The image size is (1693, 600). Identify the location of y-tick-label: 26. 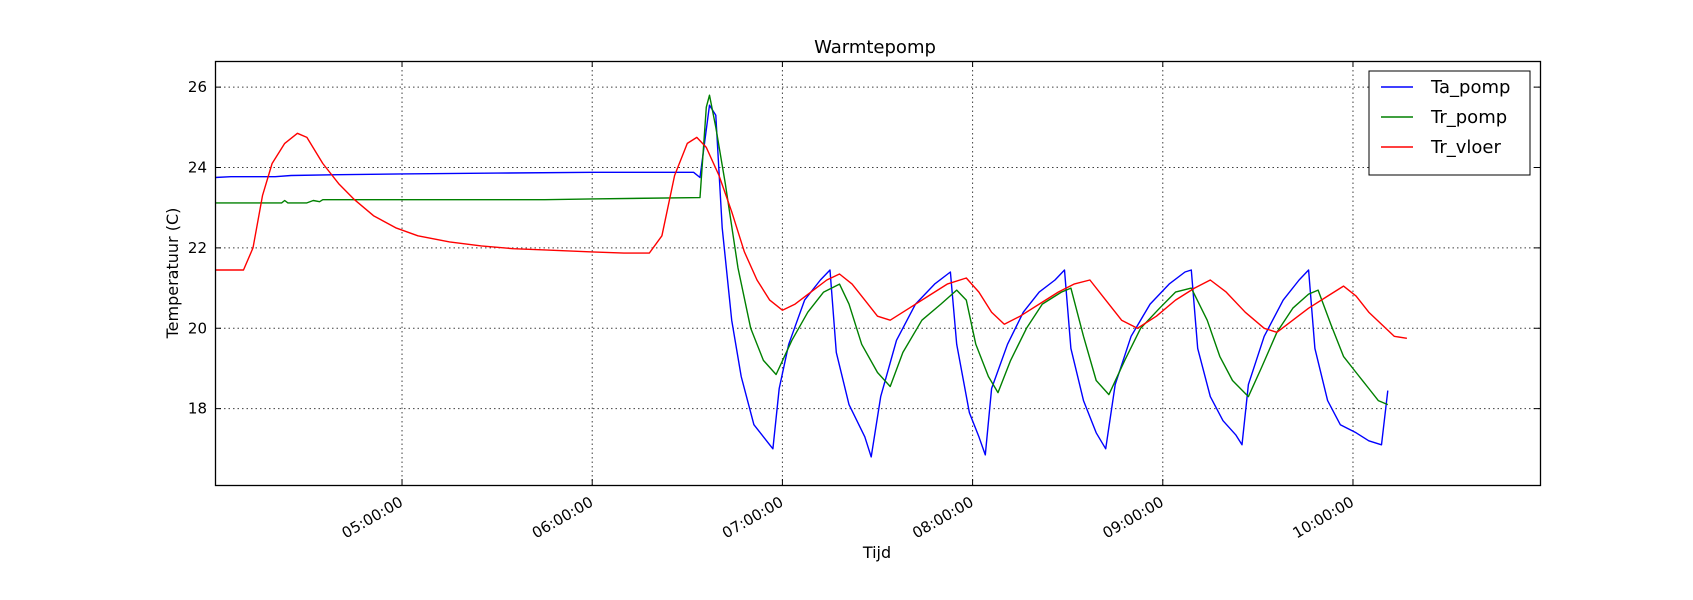
(197, 87).